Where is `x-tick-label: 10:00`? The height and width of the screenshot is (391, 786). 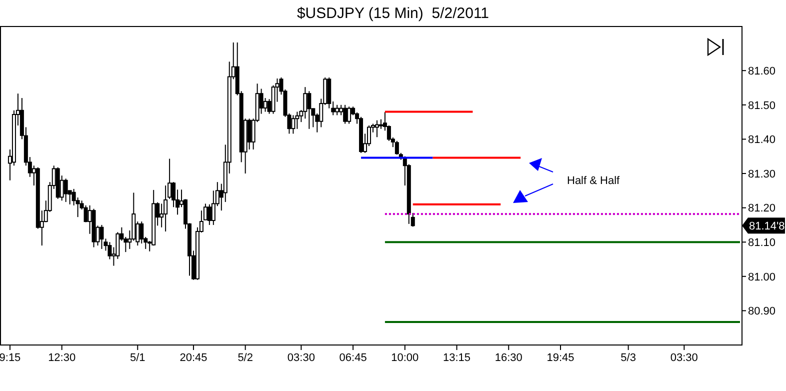
x-tick-label: 10:00 is located at coordinates (405, 358).